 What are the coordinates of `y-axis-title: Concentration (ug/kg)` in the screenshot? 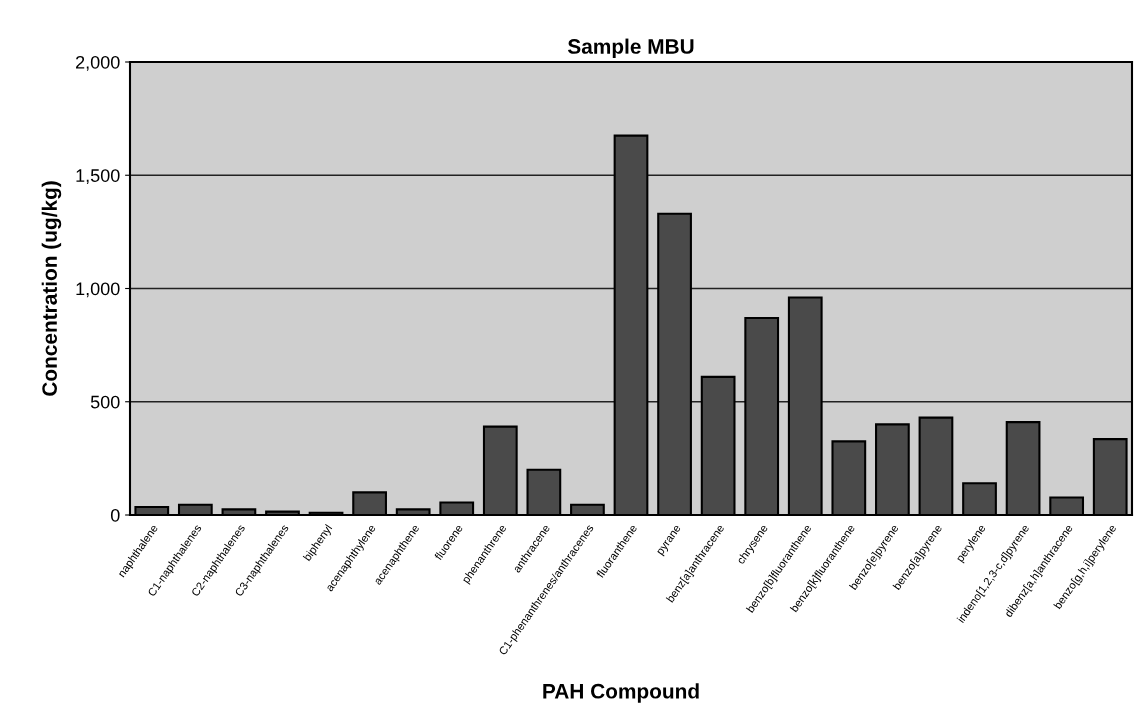 It's located at (51, 288).